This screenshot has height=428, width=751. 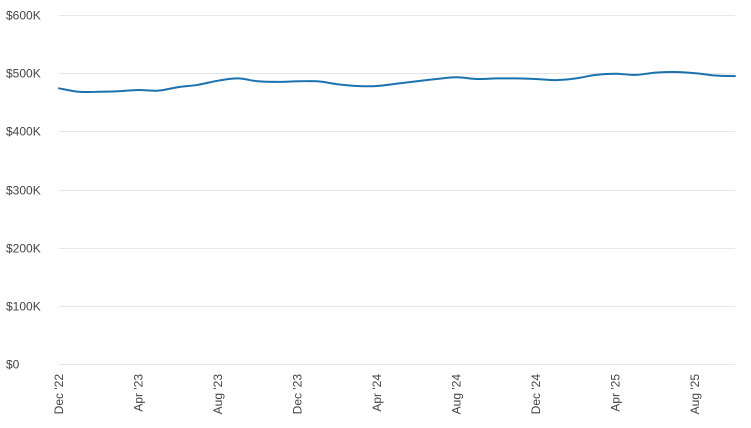 I want to click on y-axis: $0 $100K $200K $300K $400K $500K $600K, so click(x=23, y=190).